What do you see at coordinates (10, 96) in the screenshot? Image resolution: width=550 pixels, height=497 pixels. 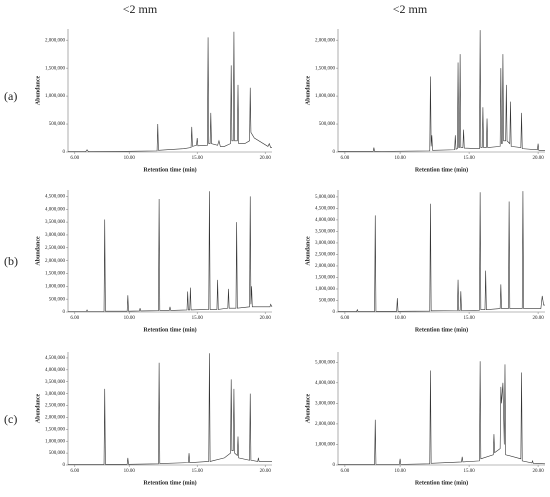 I see `row-label: (a)` at bounding box center [10, 96].